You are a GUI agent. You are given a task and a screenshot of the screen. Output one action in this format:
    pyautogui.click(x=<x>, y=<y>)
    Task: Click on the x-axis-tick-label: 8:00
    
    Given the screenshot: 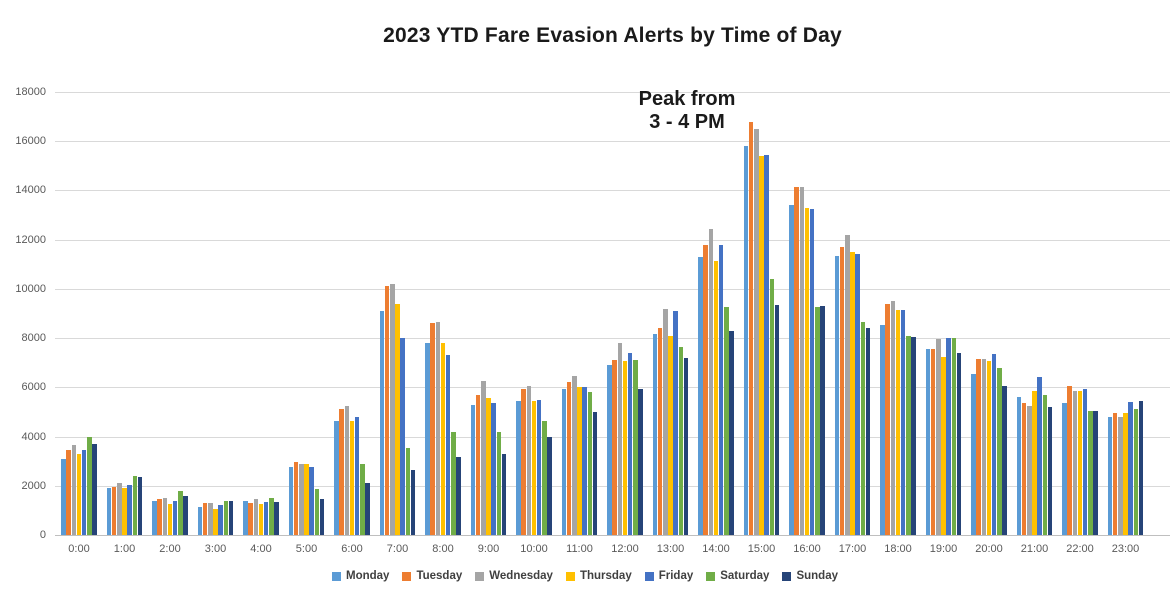 What is the action you would take?
    pyautogui.click(x=443, y=549)
    